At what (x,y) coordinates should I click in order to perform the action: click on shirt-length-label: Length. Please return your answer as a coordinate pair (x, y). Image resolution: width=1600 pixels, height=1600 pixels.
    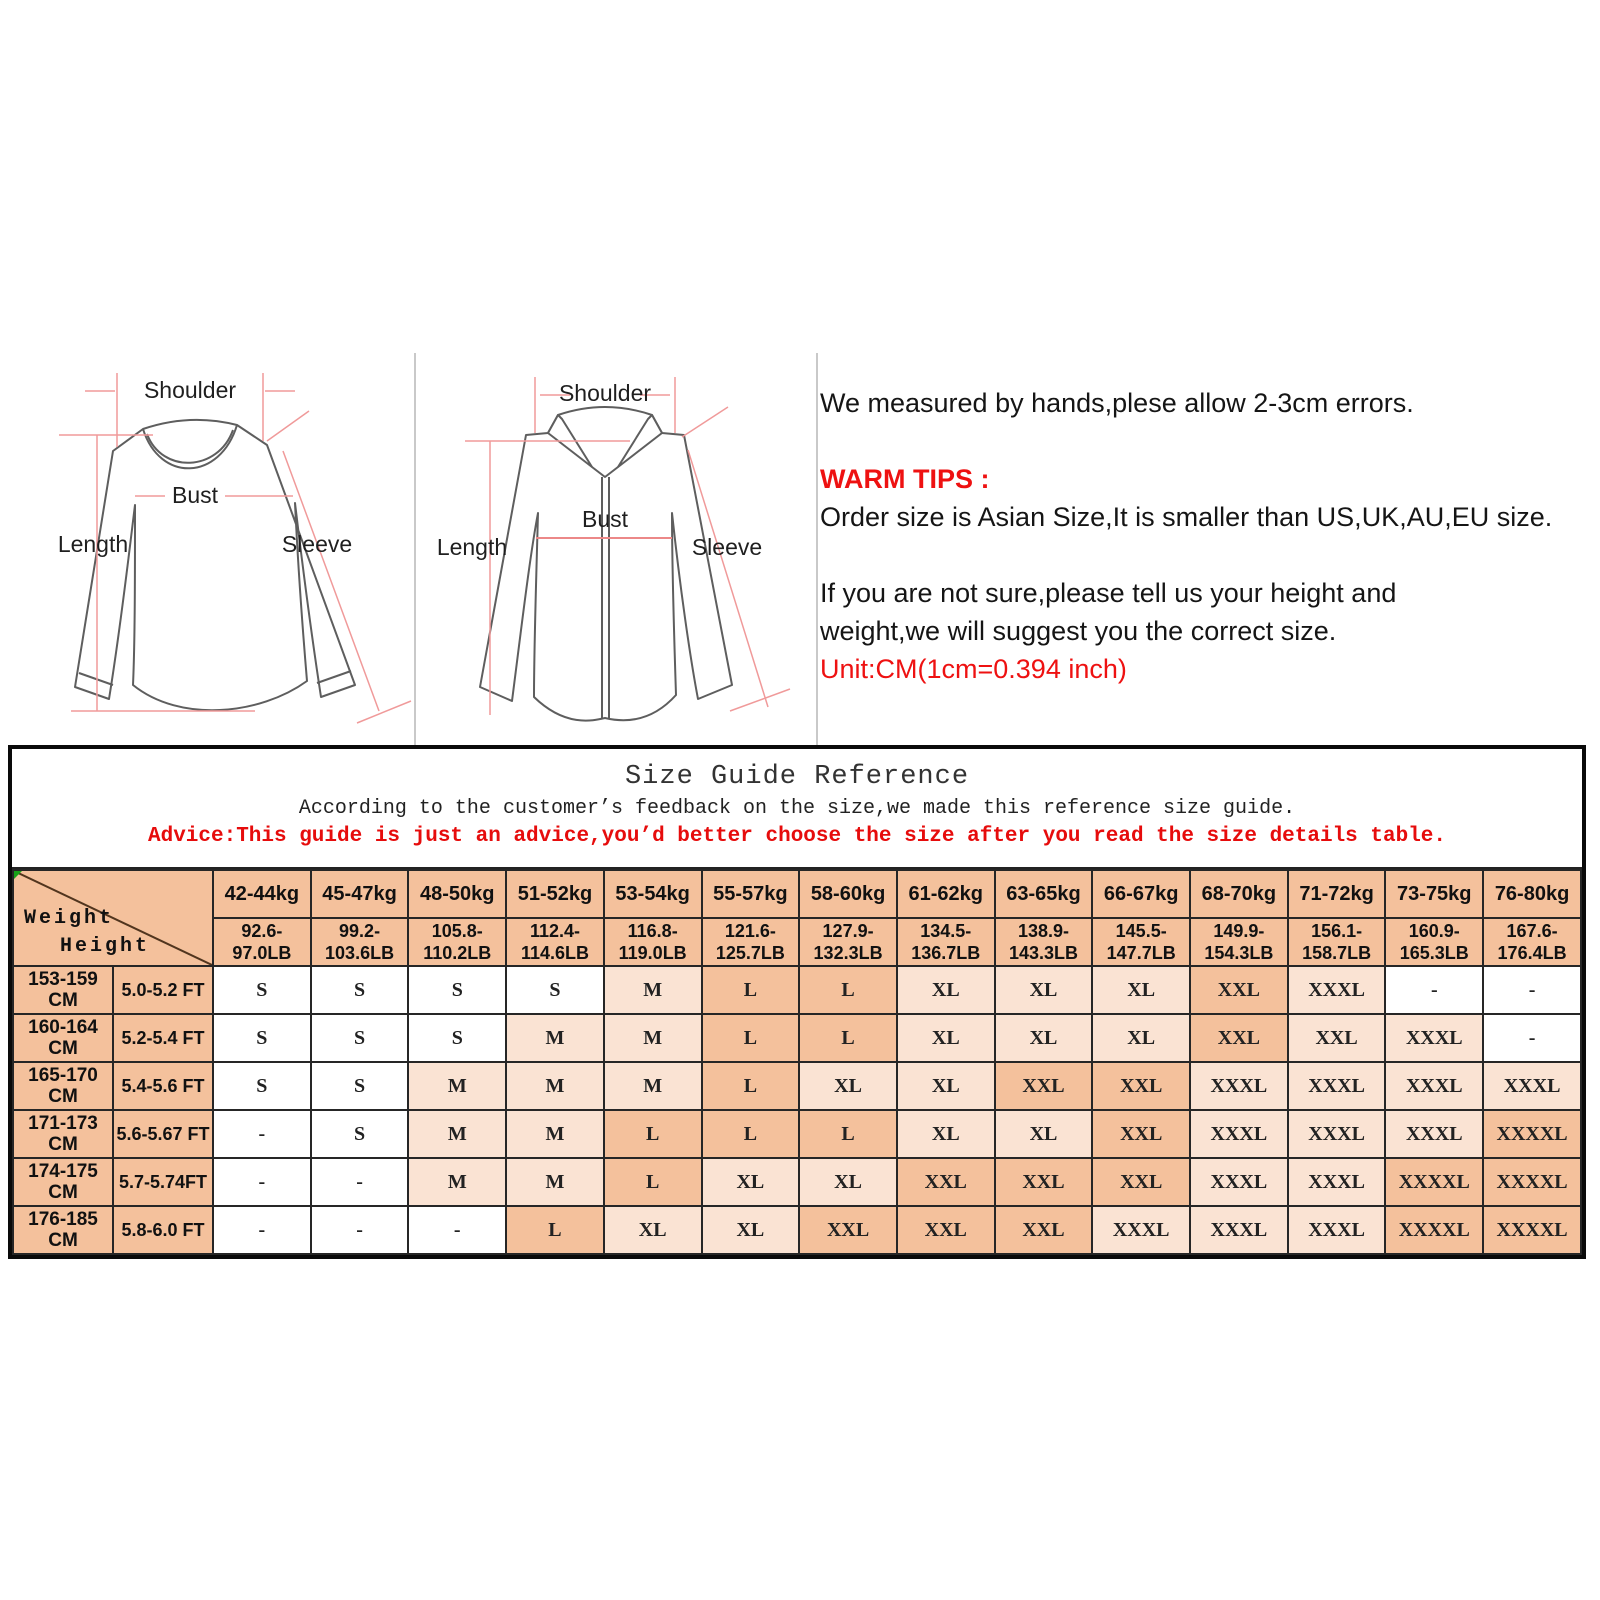
    Looking at the image, I should click on (472, 547).